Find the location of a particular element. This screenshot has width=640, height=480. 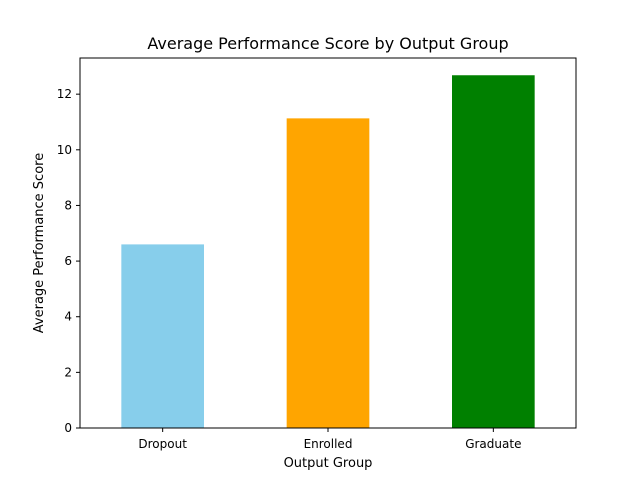

y-axis-ticks: 0 2 4 6 8 10 12 is located at coordinates (68, 261).